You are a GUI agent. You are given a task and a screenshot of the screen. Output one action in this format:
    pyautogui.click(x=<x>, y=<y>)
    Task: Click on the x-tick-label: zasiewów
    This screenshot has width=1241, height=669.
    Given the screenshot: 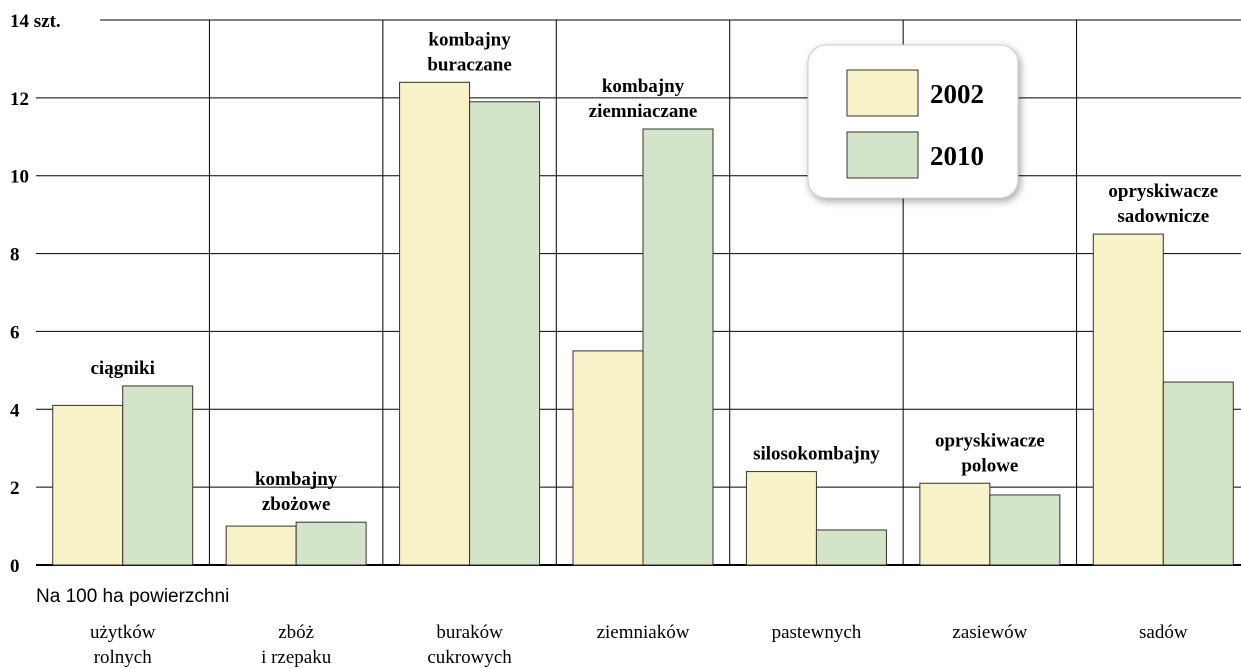 What is the action you would take?
    pyautogui.click(x=989, y=632)
    